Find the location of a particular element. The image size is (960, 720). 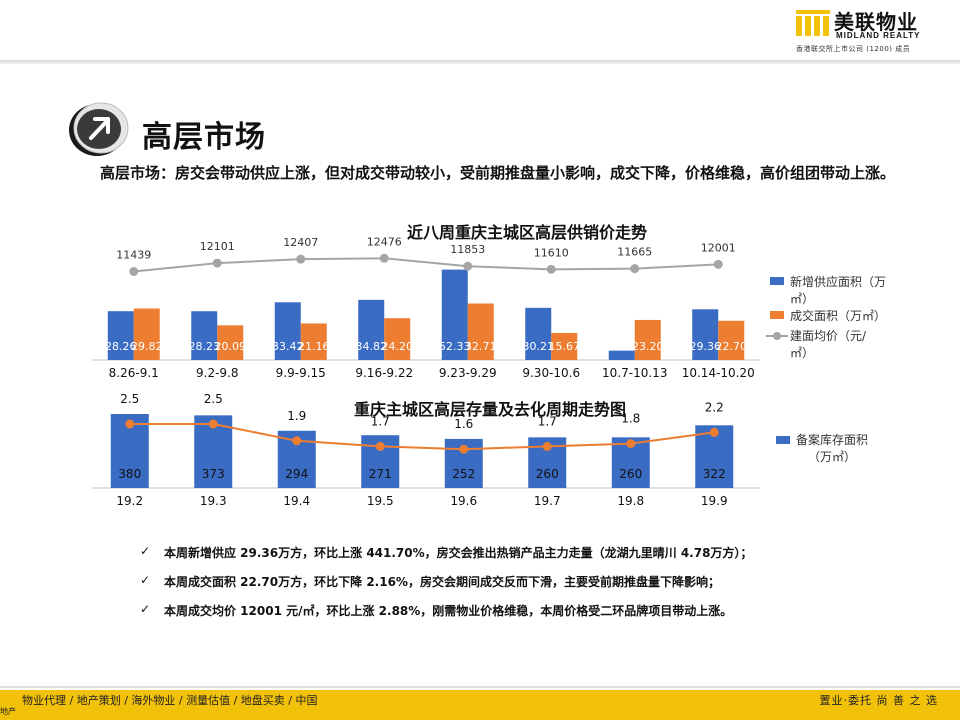

price-line is located at coordinates (426, 265).